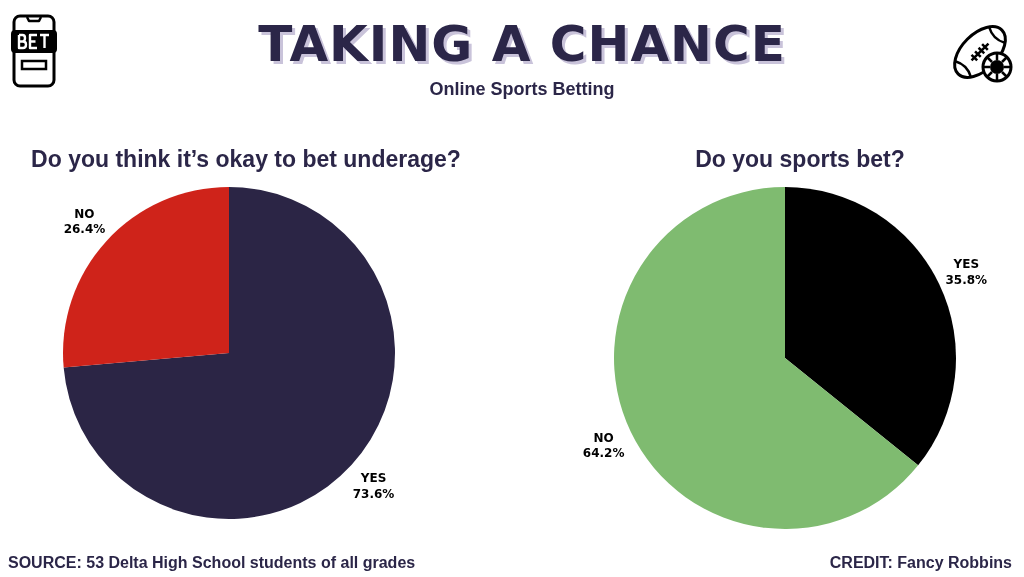 This screenshot has height=577, width=1024. I want to click on data-label: 73.6%, so click(373, 493).